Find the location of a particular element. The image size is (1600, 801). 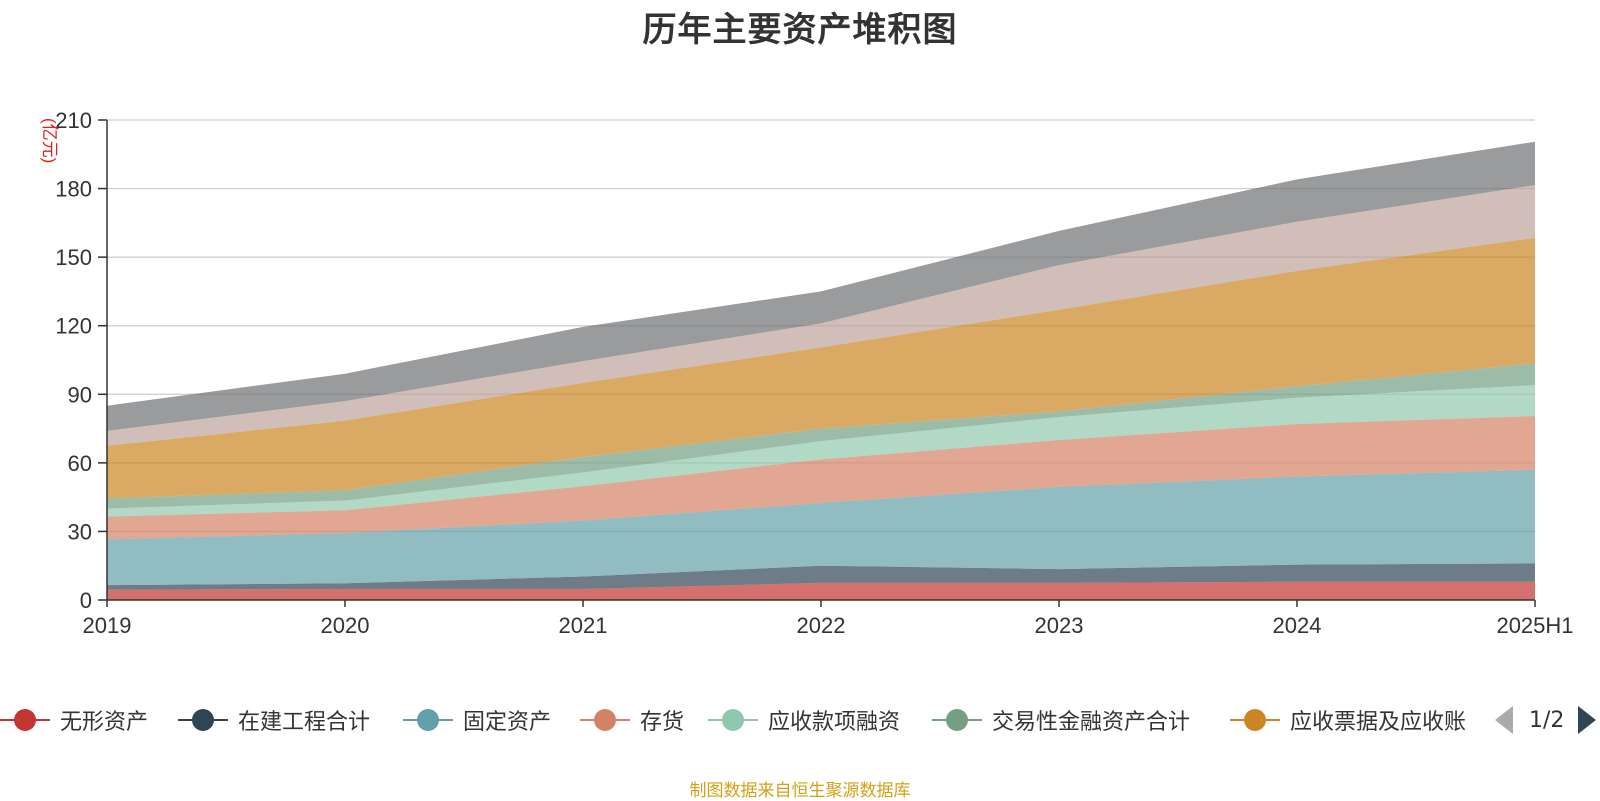

y-tick-label: 30 is located at coordinates (80, 531).